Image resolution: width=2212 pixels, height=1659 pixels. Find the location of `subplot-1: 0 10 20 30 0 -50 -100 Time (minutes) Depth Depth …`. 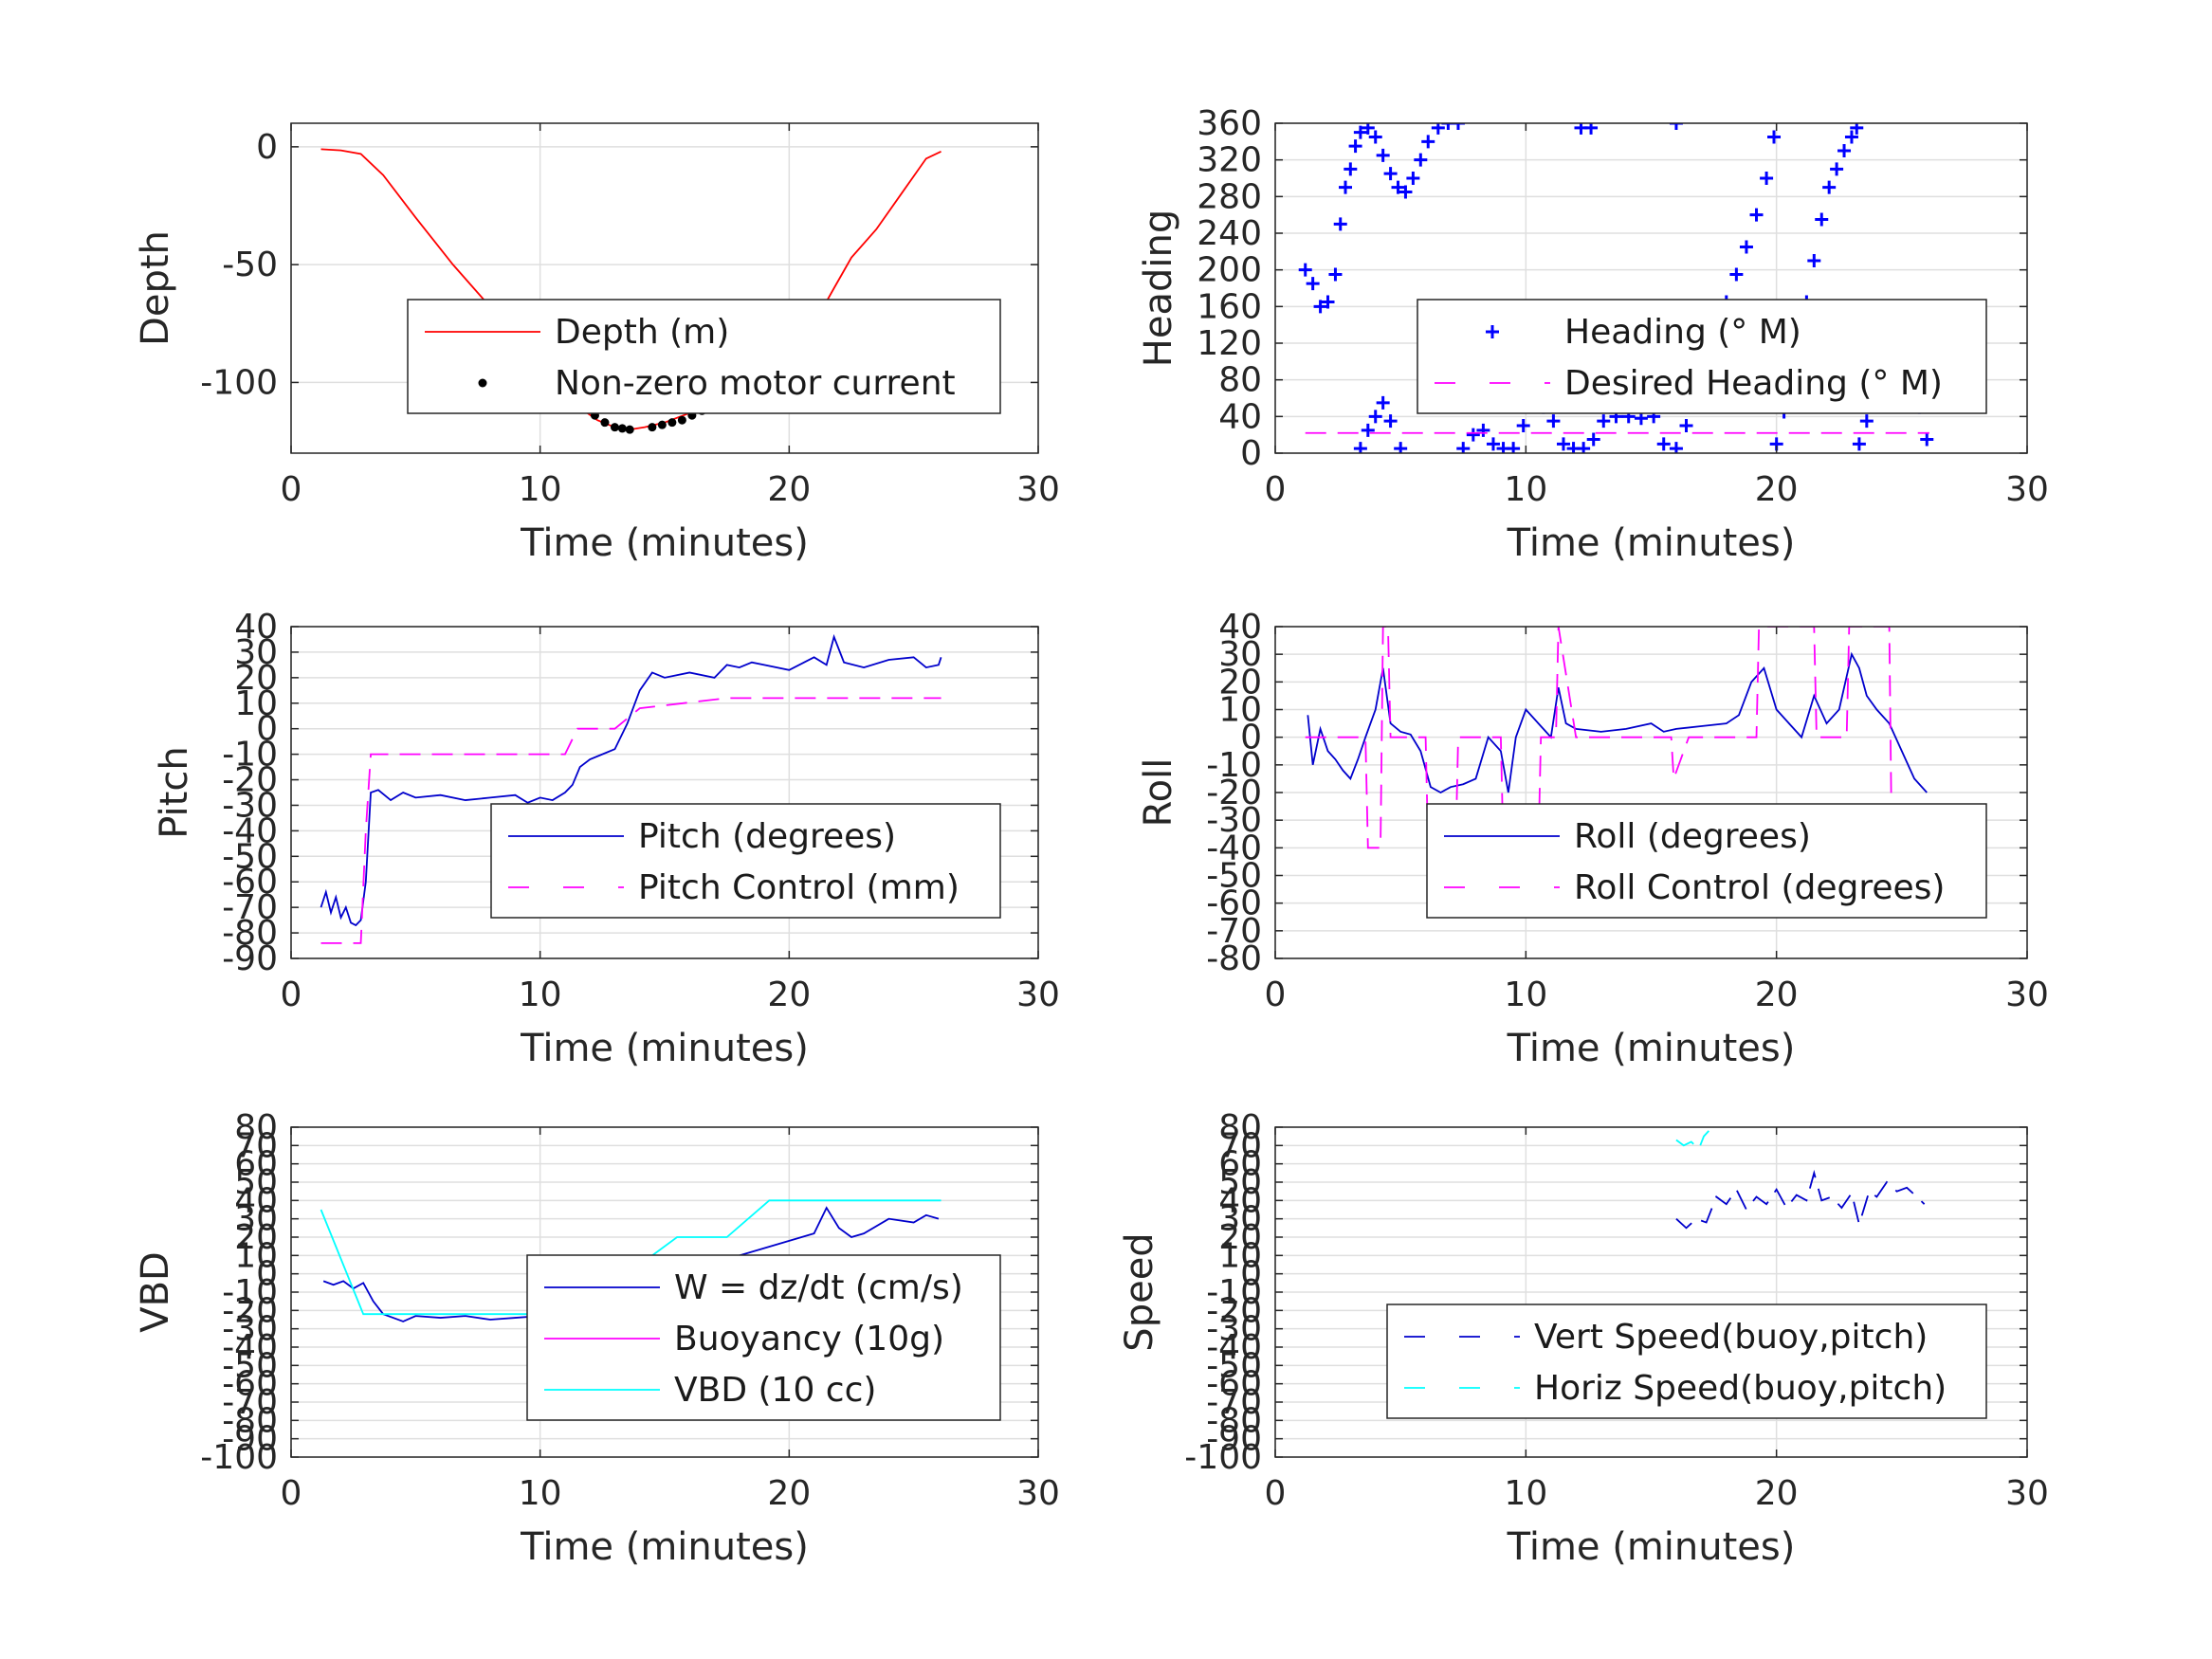

subplot-1: 0 10 20 30 0 -50 -100 Time (minutes) Depth Depth … is located at coordinates (597, 343).